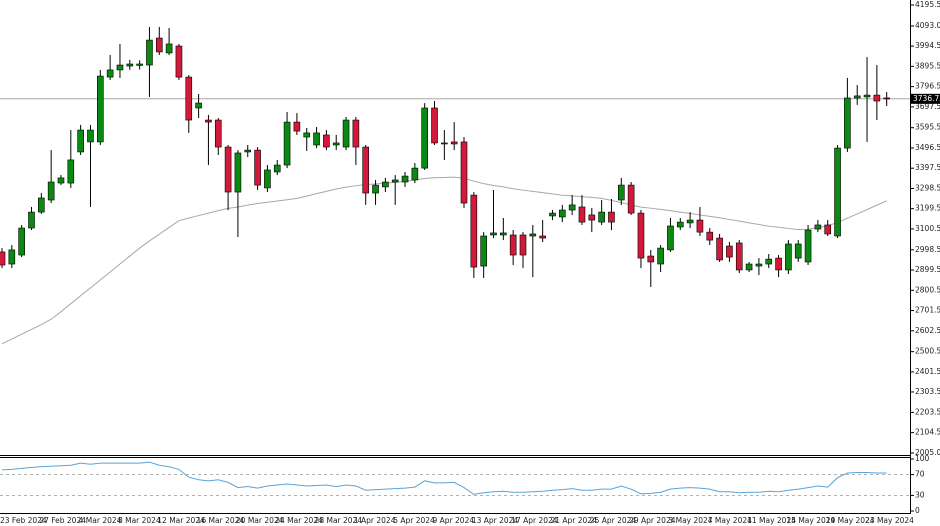  Describe the element at coordinates (414, 520) in the screenshot. I see `x-tick-label: 5 Apr 2024` at that location.